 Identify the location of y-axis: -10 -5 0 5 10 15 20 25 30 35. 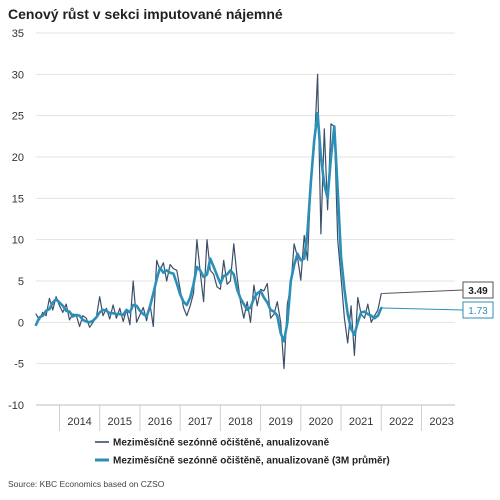
(16, 220).